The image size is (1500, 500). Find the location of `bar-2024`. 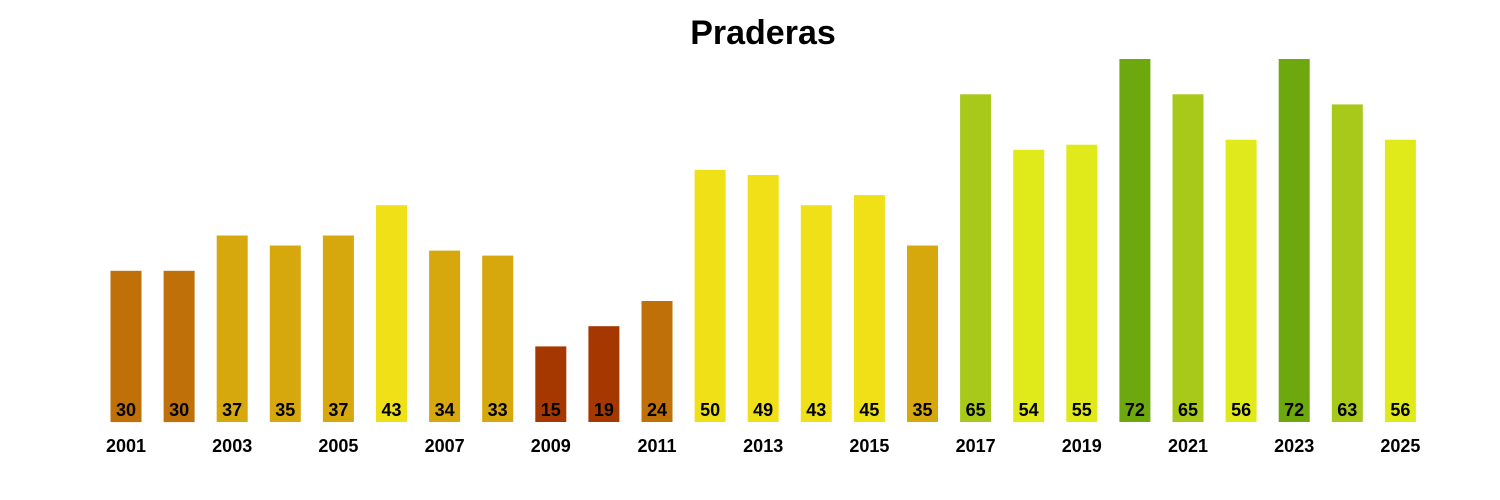

bar-2024 is located at coordinates (1347, 263).